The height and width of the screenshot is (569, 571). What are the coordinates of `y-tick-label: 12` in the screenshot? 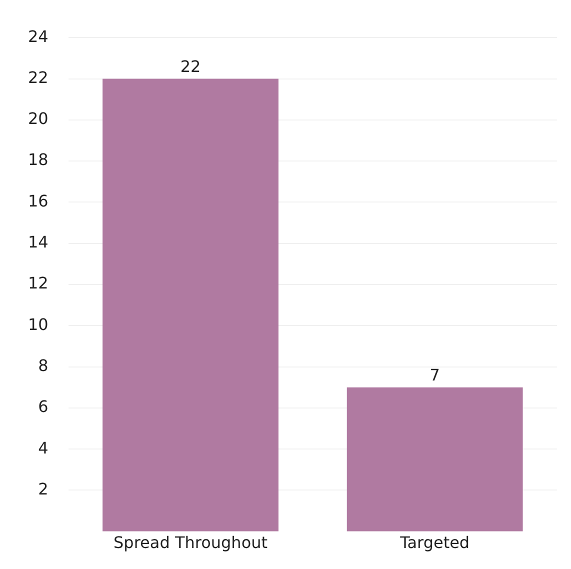 It's located at (38, 283).